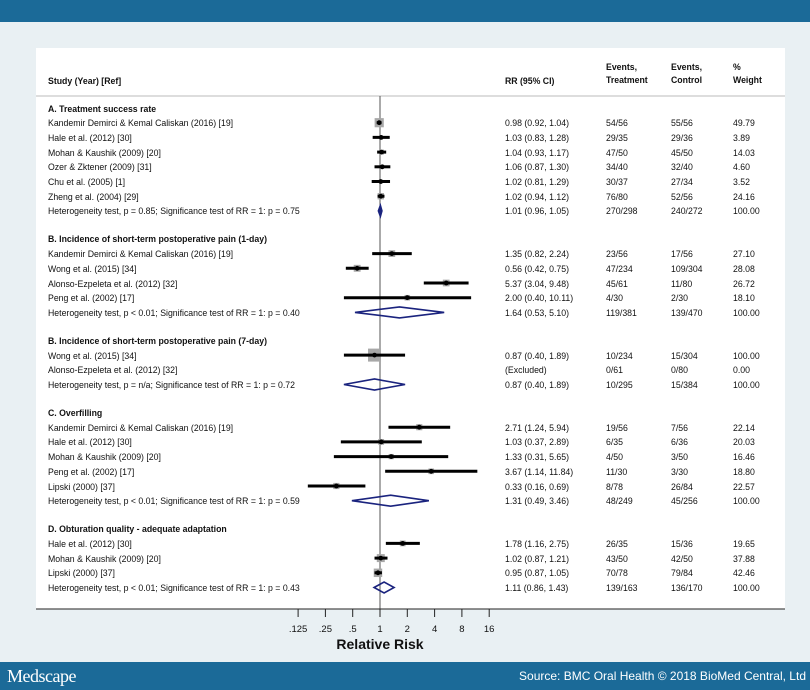 This screenshot has height=690, width=810. What do you see at coordinates (617, 254) in the screenshot?
I see `events-treatment: 23/56` at bounding box center [617, 254].